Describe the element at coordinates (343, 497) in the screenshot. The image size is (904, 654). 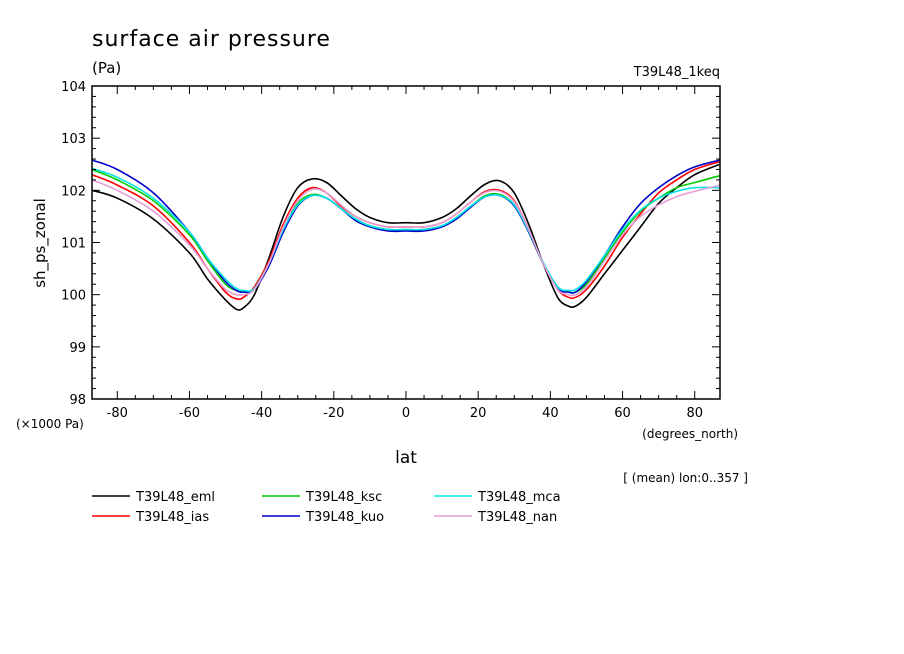
I see `legend-label: T39L48_ksc` at that location.